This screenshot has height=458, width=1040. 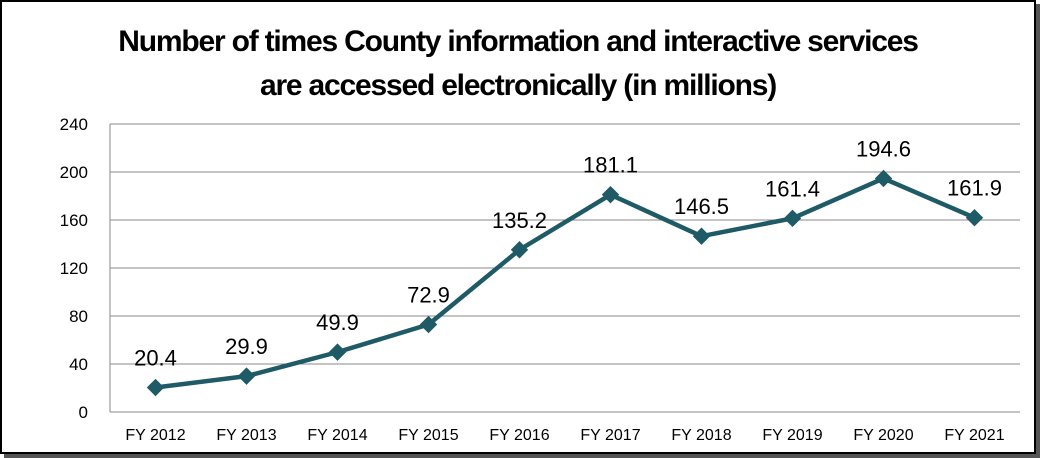 What do you see at coordinates (610, 165) in the screenshot?
I see `data-label: 181.1` at bounding box center [610, 165].